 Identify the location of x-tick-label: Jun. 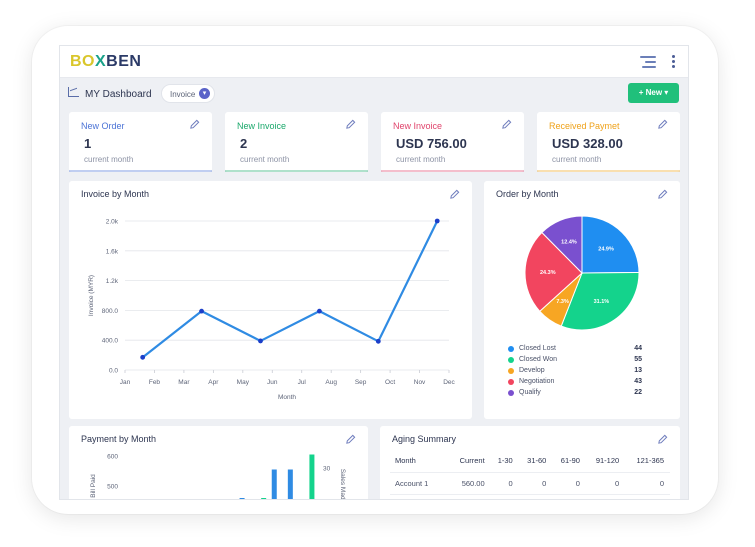
(272, 382).